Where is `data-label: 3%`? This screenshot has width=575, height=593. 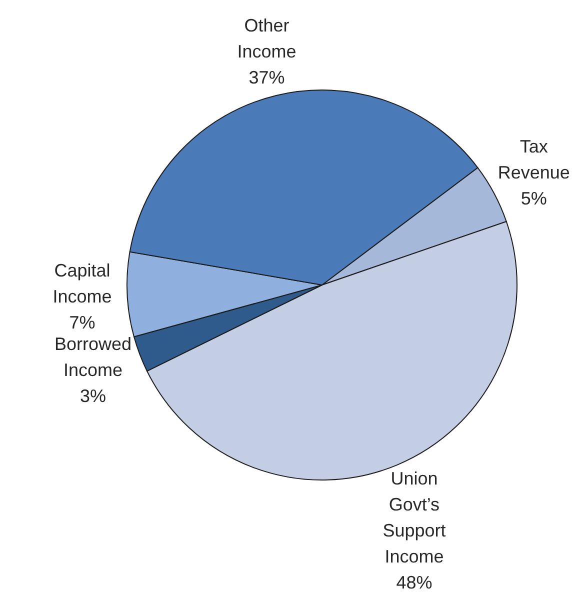
data-label: 3% is located at coordinates (93, 396).